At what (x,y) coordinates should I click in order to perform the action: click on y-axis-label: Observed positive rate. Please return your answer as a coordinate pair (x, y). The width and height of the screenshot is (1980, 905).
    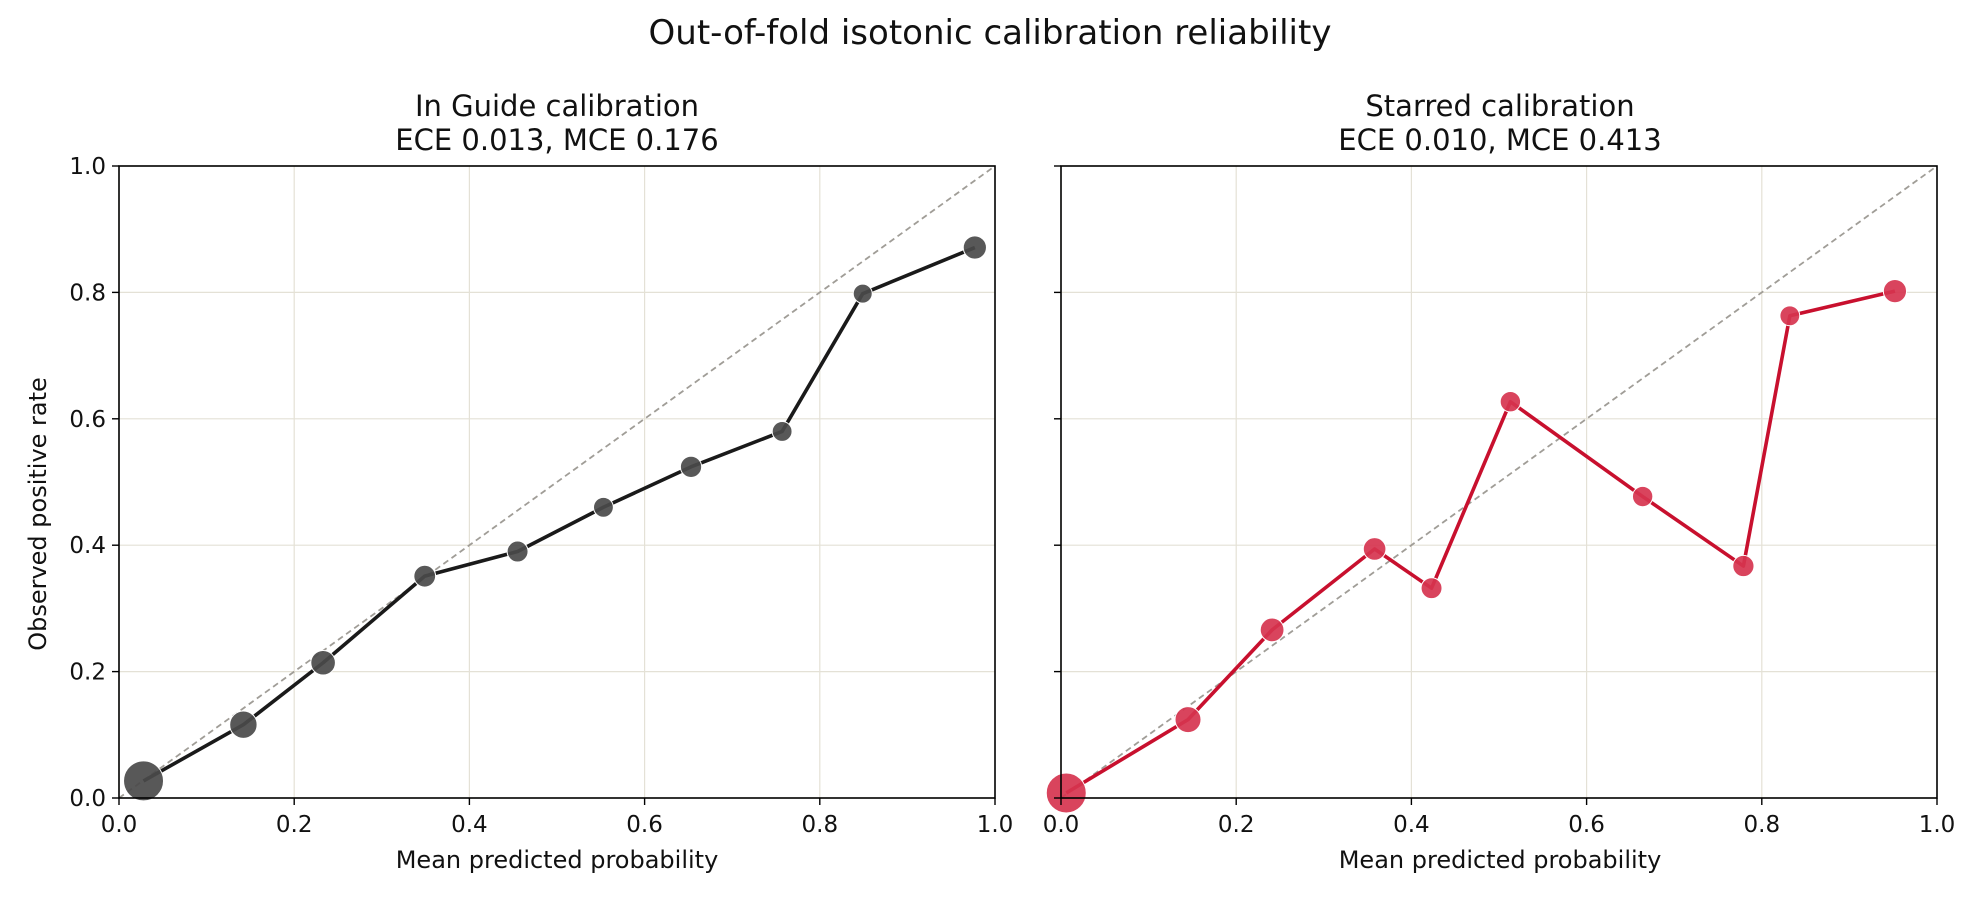
    Looking at the image, I should click on (38, 514).